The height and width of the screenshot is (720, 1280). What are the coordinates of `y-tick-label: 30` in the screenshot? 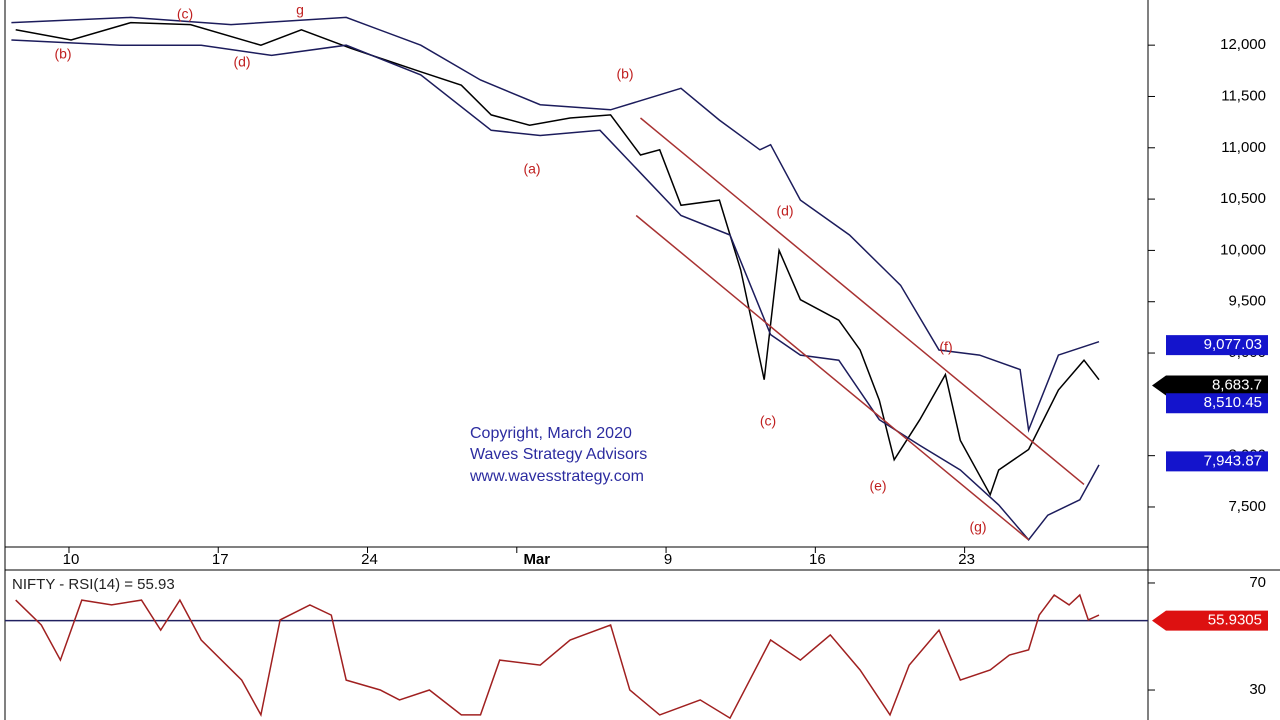 It's located at (1257, 689).